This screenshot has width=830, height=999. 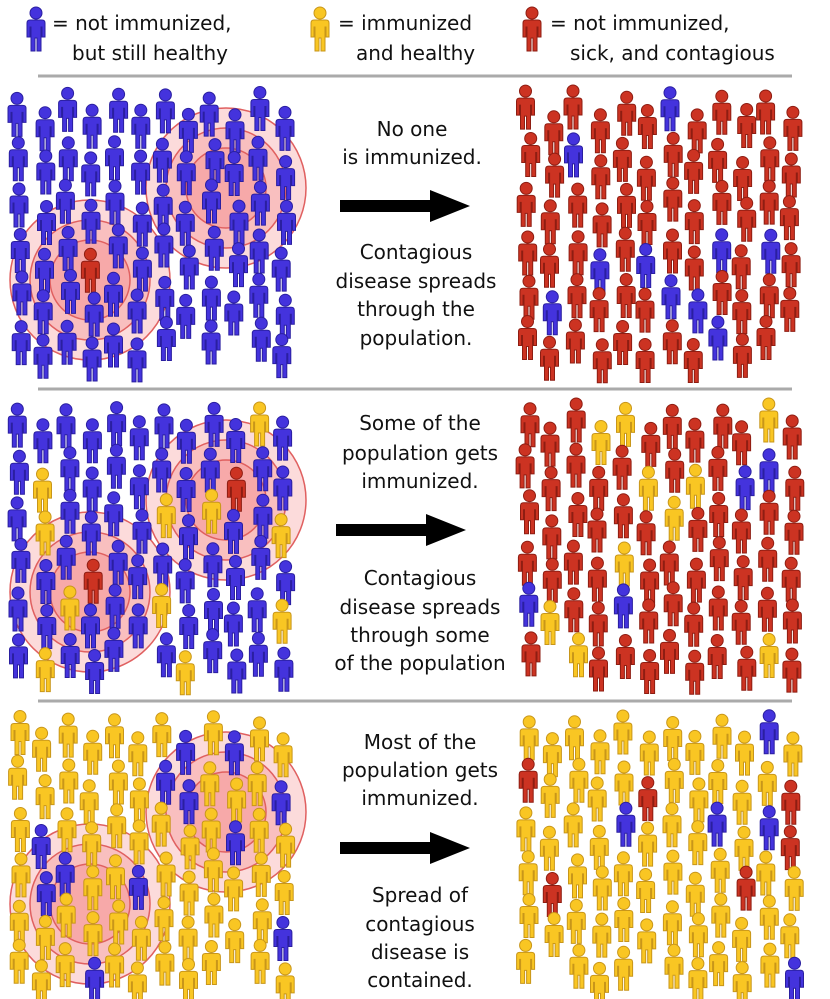 I want to click on caption: contagious, so click(x=420, y=924).